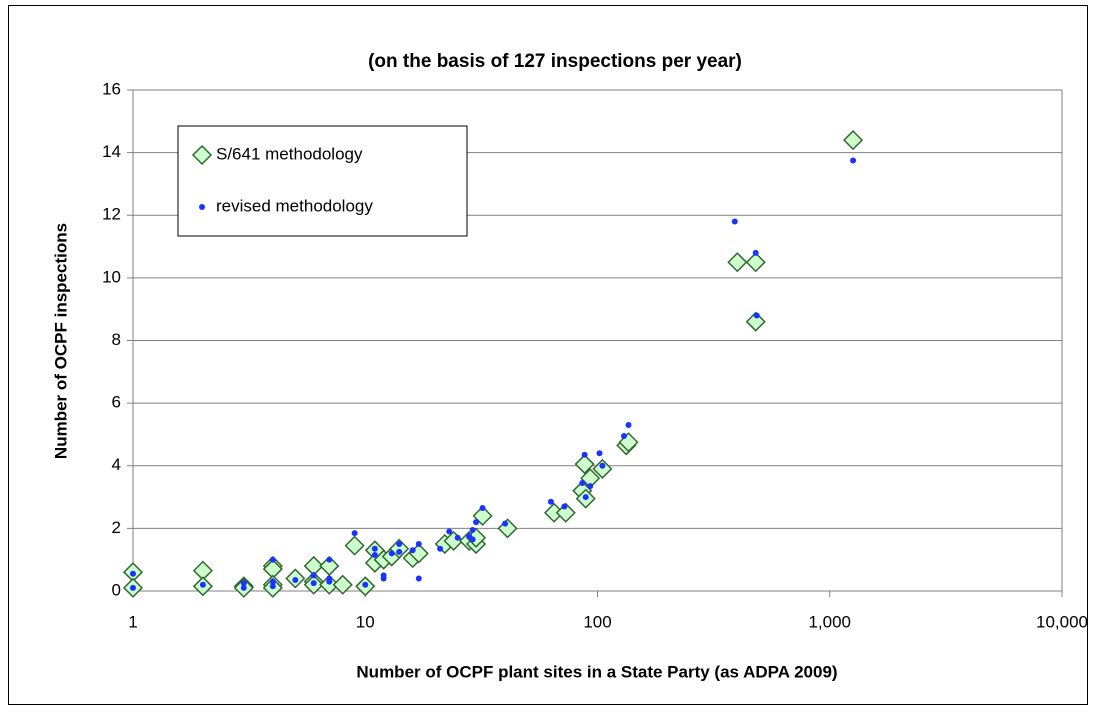 This screenshot has width=1096, height=715. What do you see at coordinates (116, 464) in the screenshot?
I see `y-tick-label: 4` at bounding box center [116, 464].